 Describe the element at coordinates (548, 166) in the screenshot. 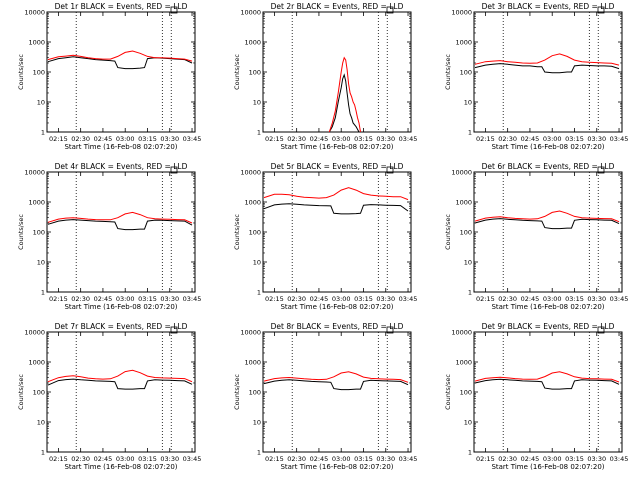

I see `panel-title: Det 6r BLACK = Events, RED = LLD` at that location.